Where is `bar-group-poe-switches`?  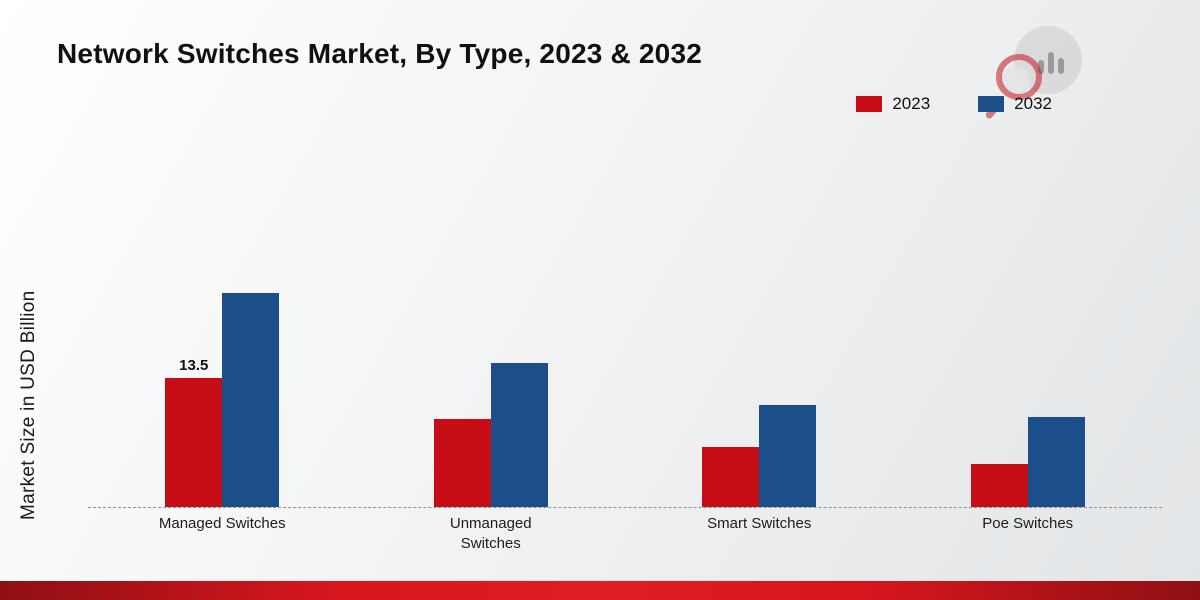
bar-group-poe-switches is located at coordinates (1027, 462).